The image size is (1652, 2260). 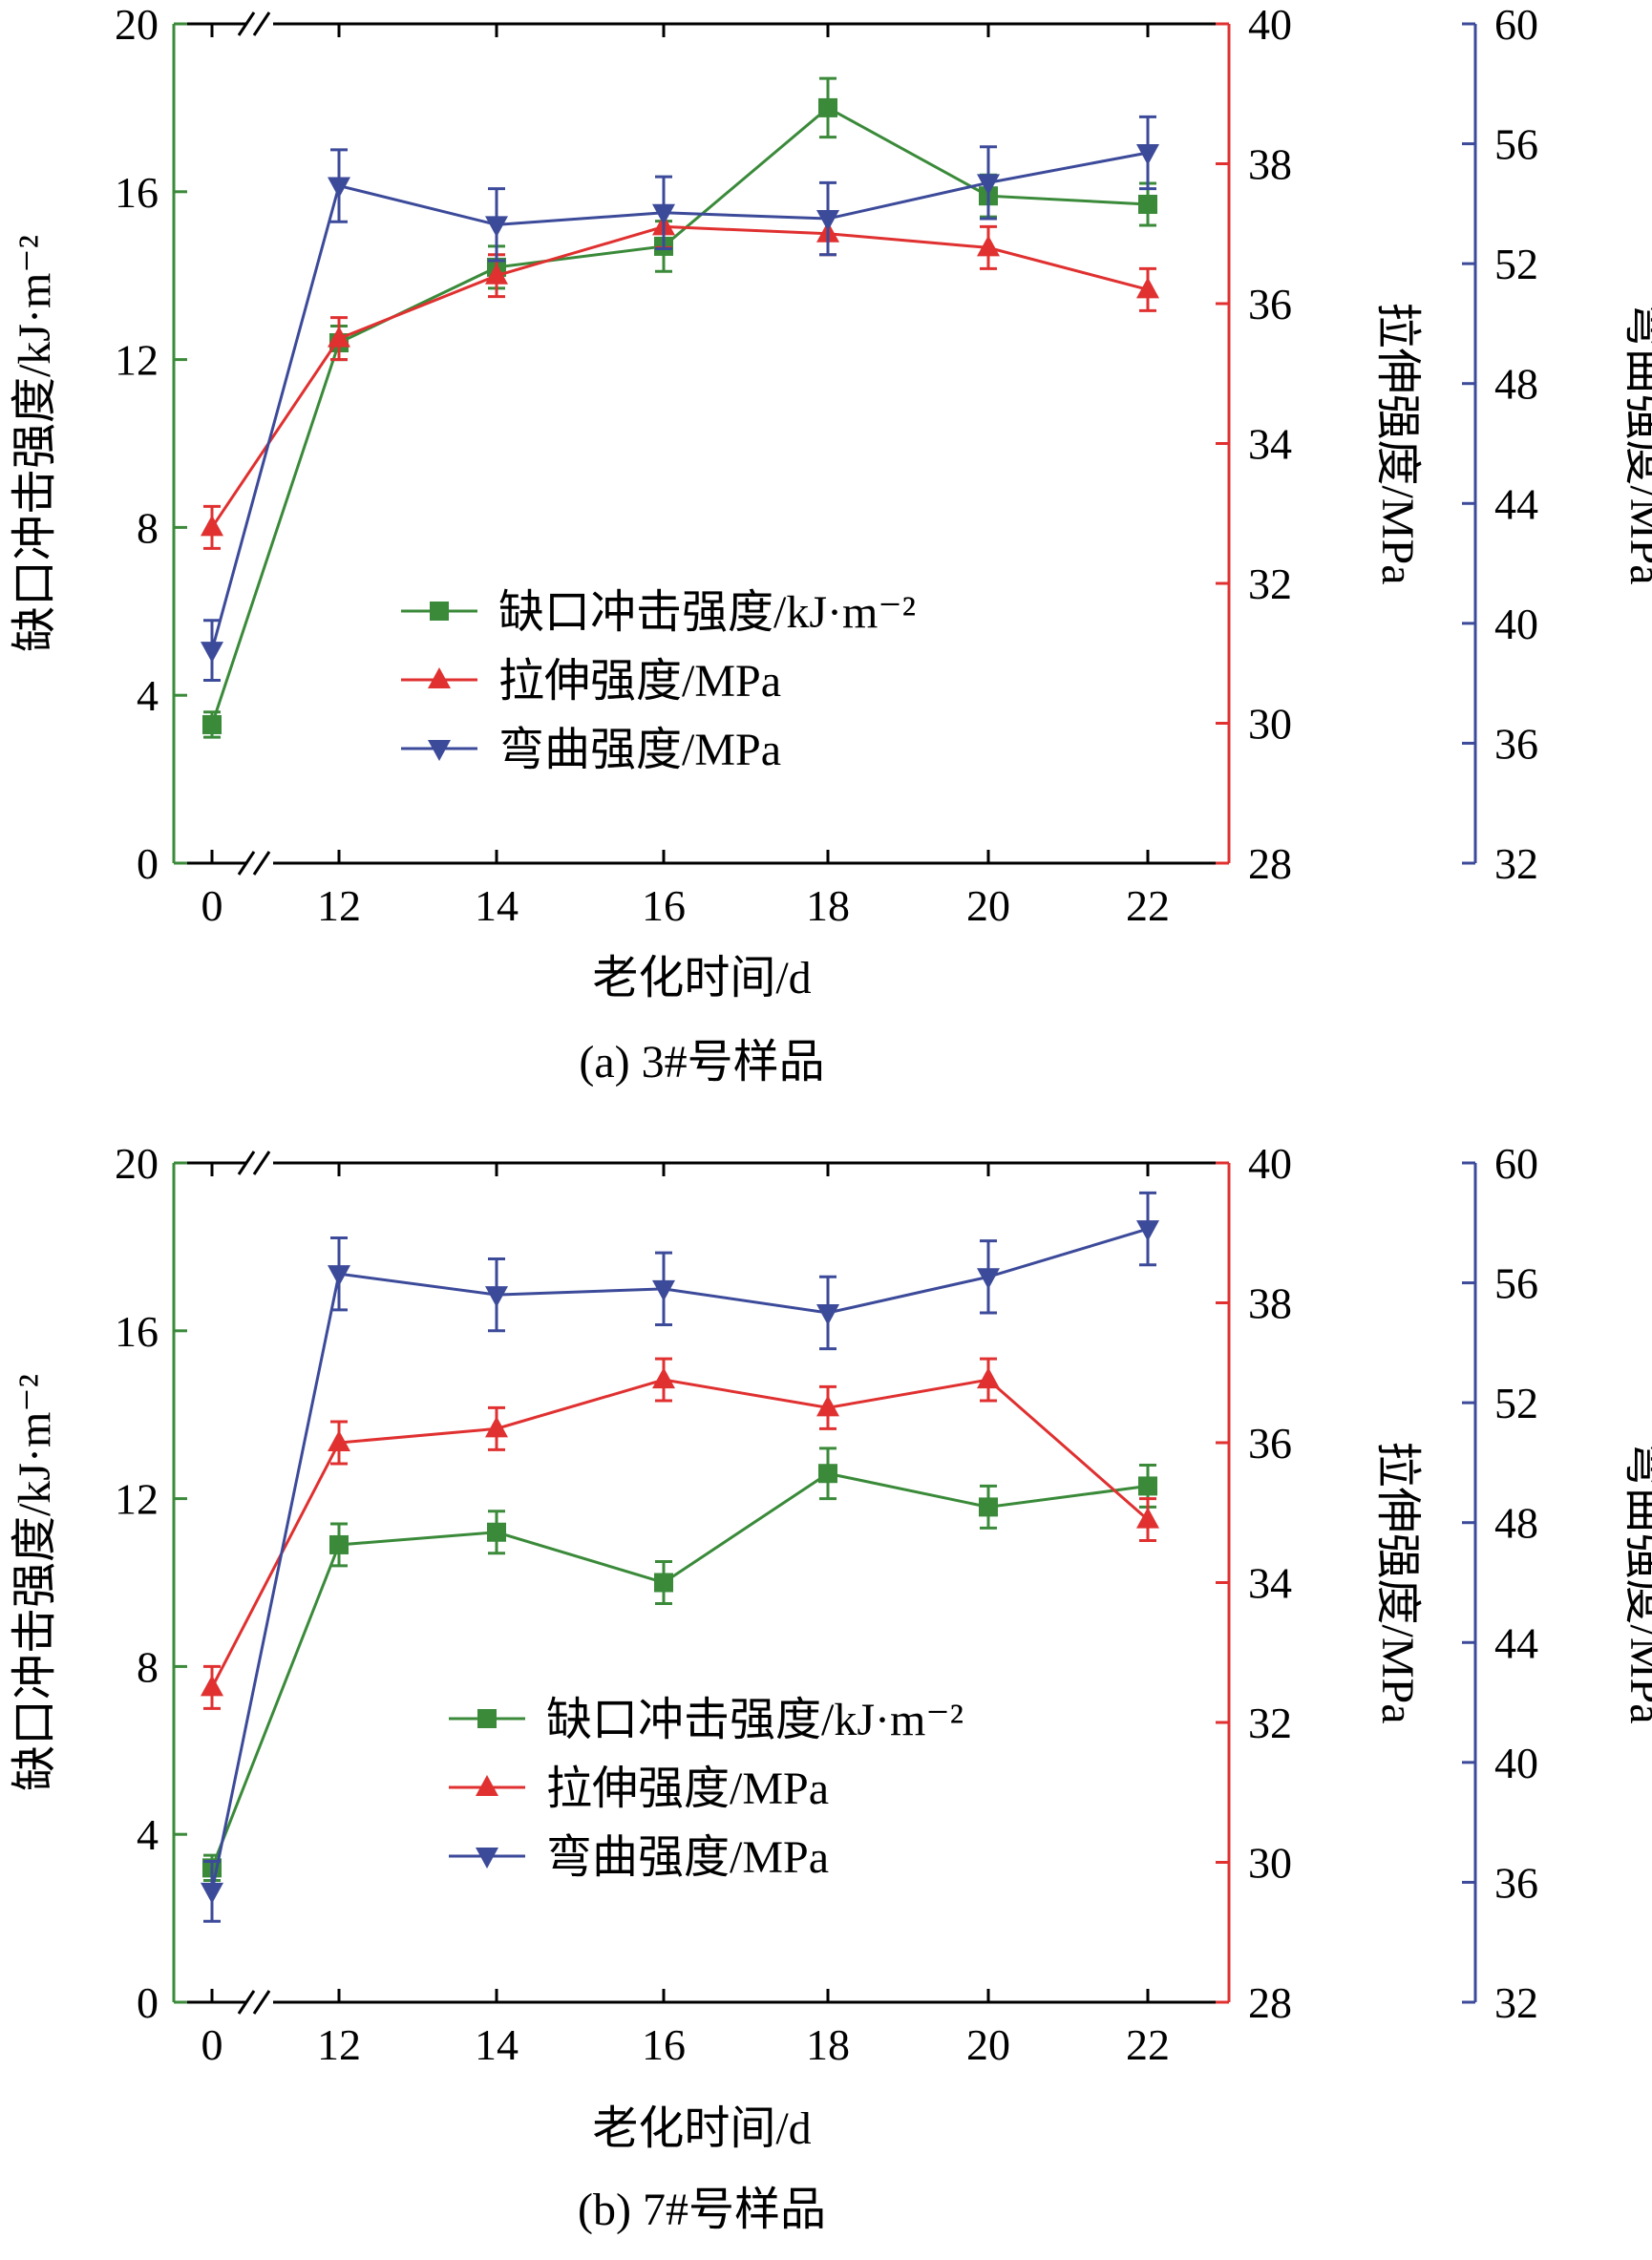 I want to click on legend-label: 缺口冲击强度/kJ·m⁻², so click(x=755, y=1720).